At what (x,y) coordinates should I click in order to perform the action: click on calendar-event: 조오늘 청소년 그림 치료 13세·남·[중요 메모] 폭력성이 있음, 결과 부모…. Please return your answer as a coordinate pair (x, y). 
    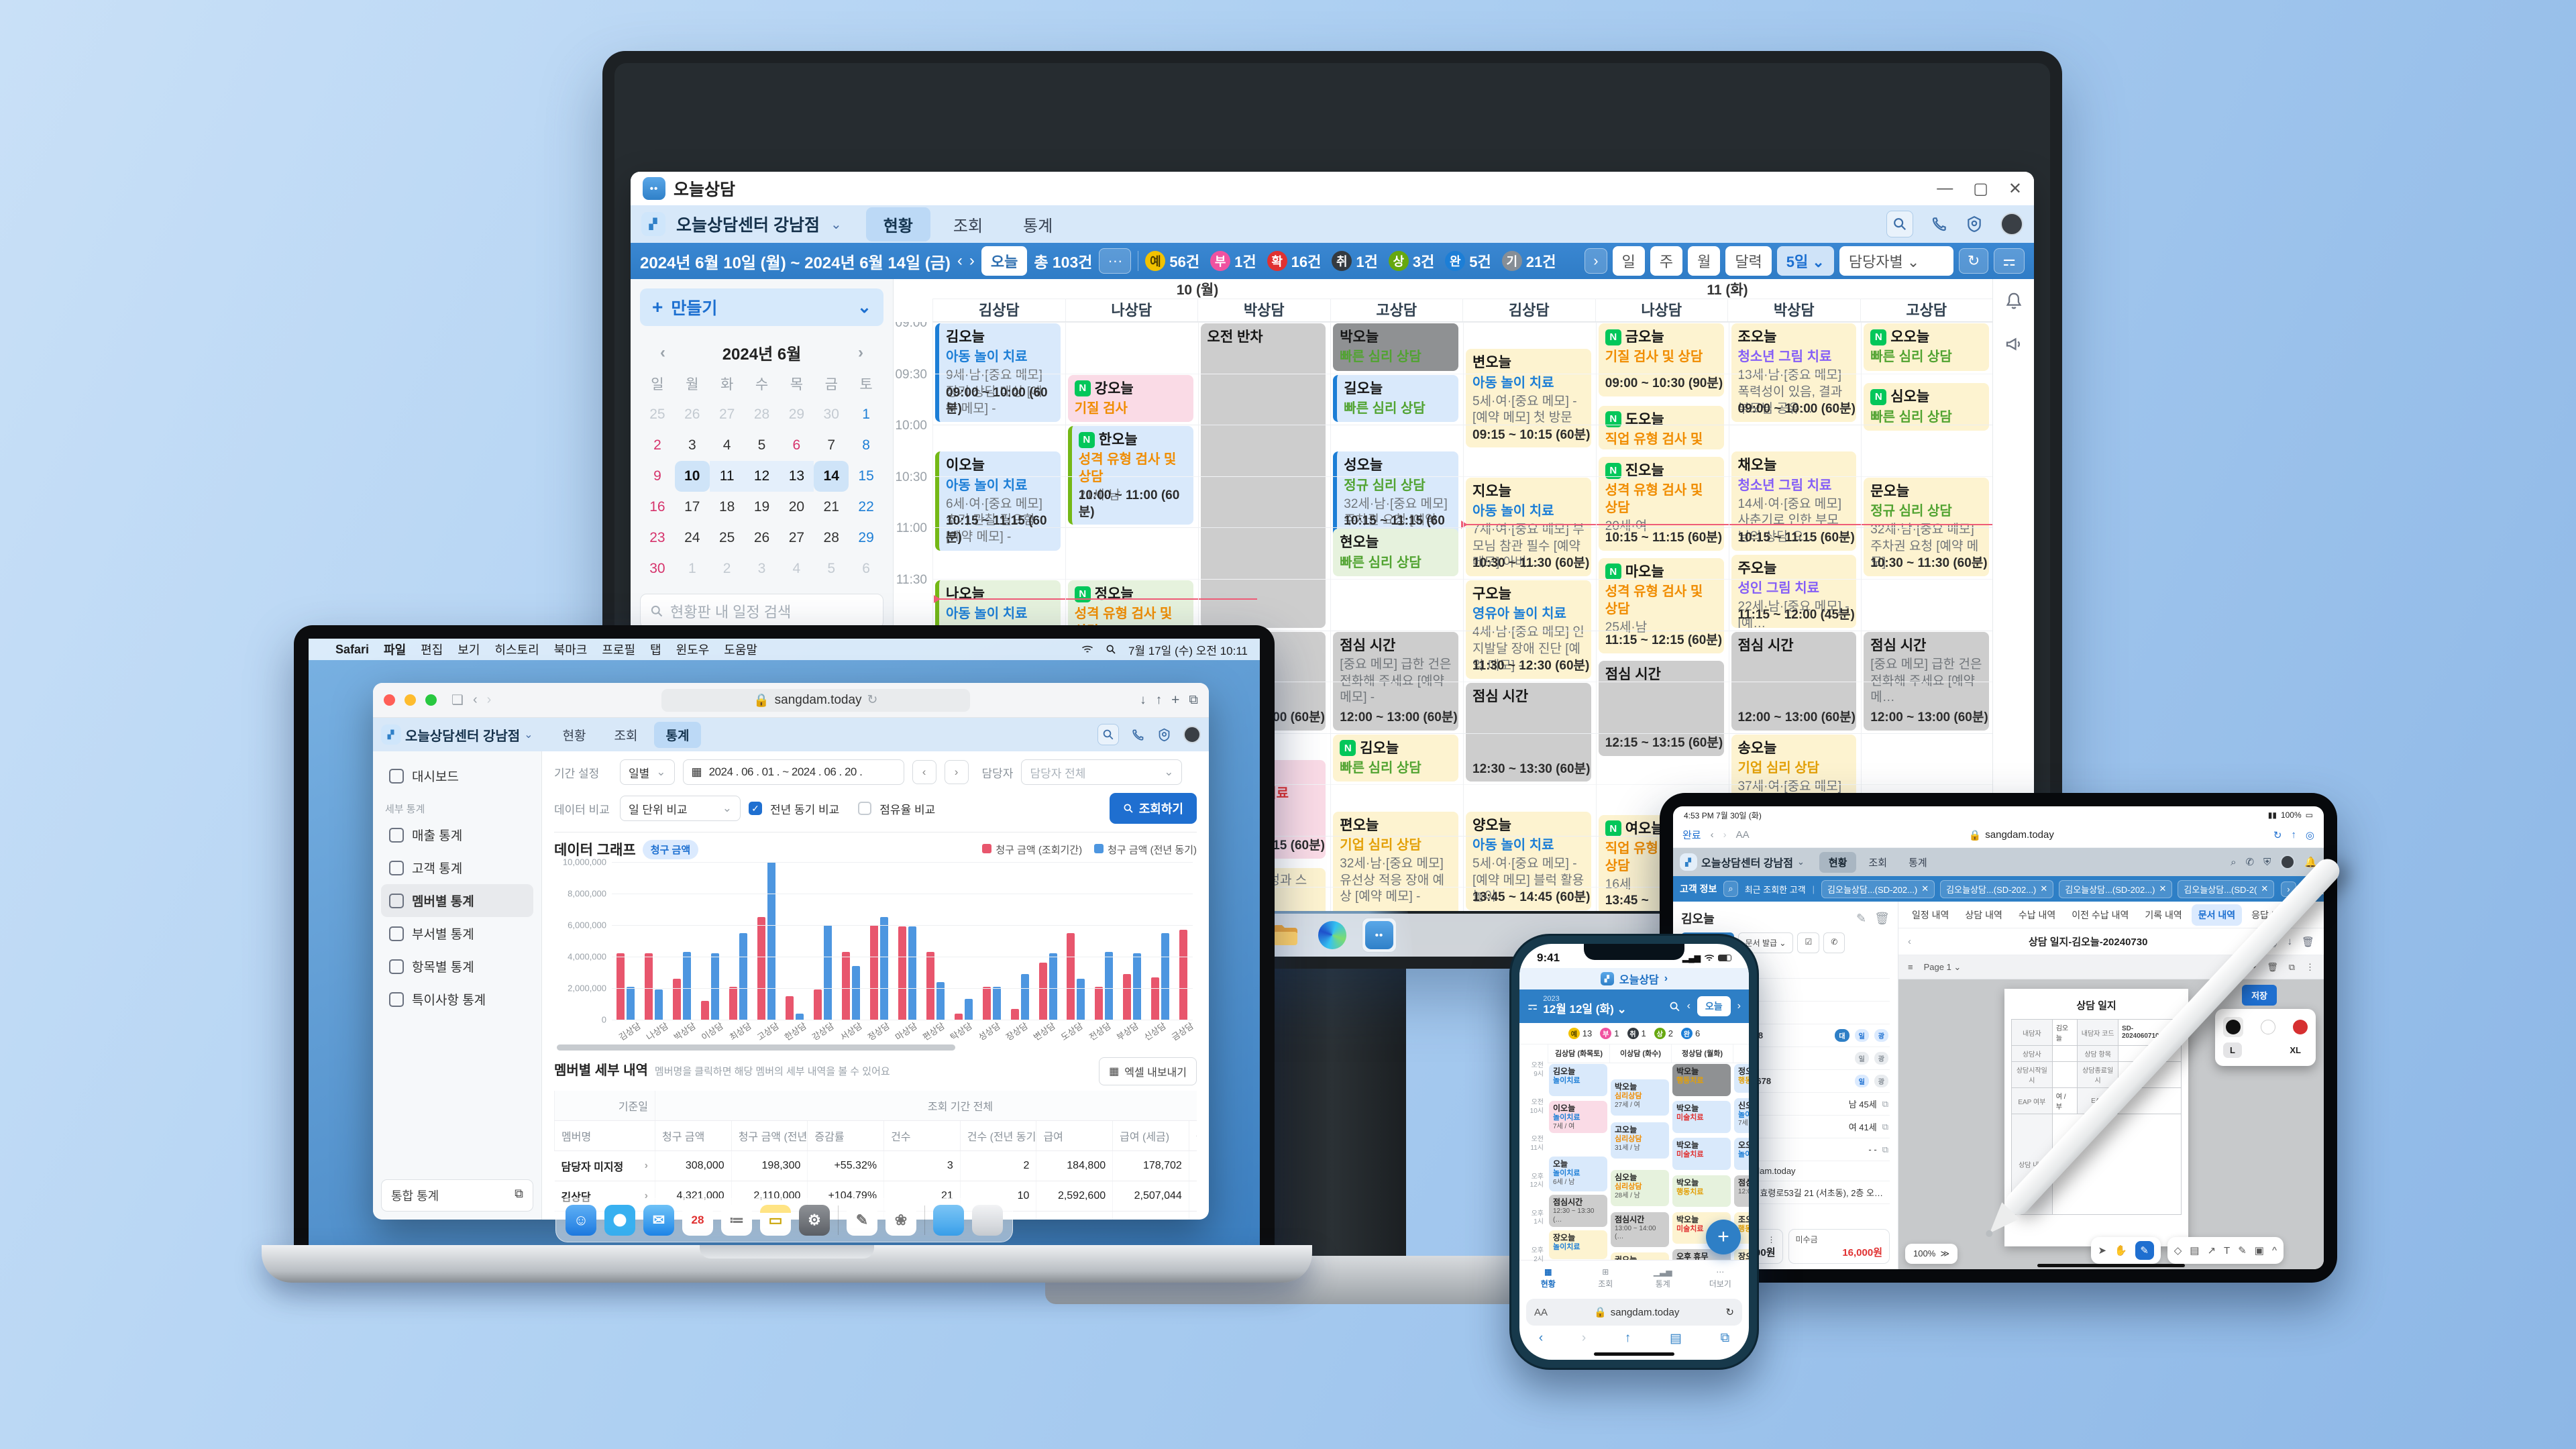
    Looking at the image, I should click on (1794, 373).